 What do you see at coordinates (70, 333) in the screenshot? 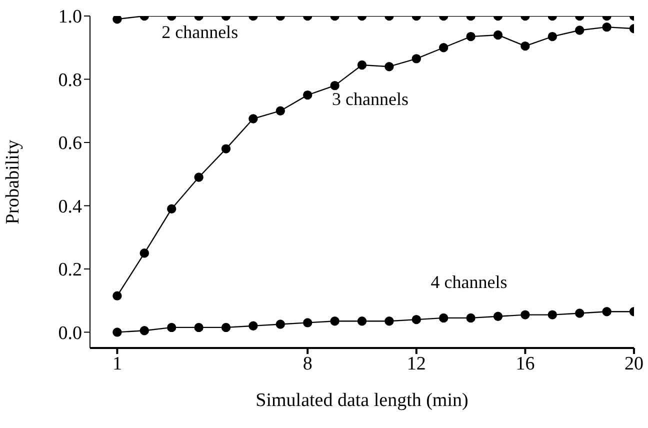
I see `y-tick-label: 0.0` at bounding box center [70, 333].